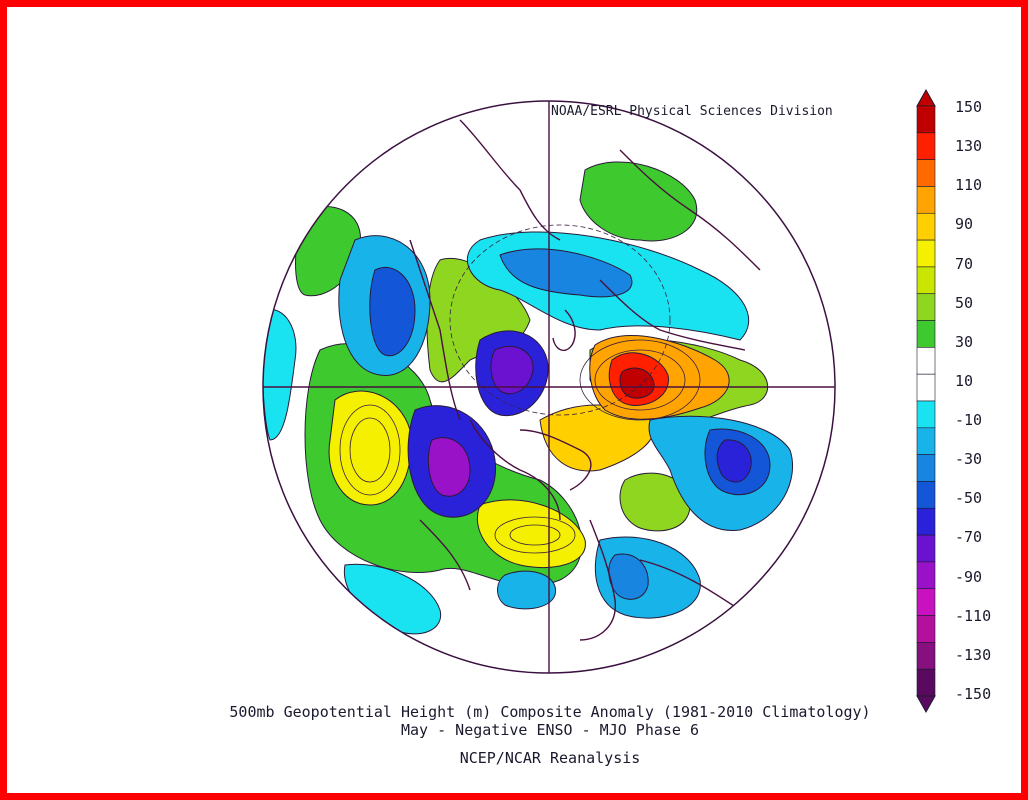 The height and width of the screenshot is (800, 1028). What do you see at coordinates (280, 374) in the screenshot?
I see `anomaly-cyan-sw` at bounding box center [280, 374].